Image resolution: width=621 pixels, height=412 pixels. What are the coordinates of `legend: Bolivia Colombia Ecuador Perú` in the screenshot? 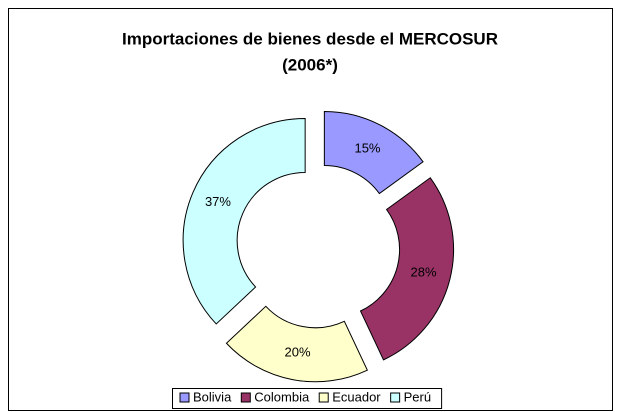 It's located at (307, 398).